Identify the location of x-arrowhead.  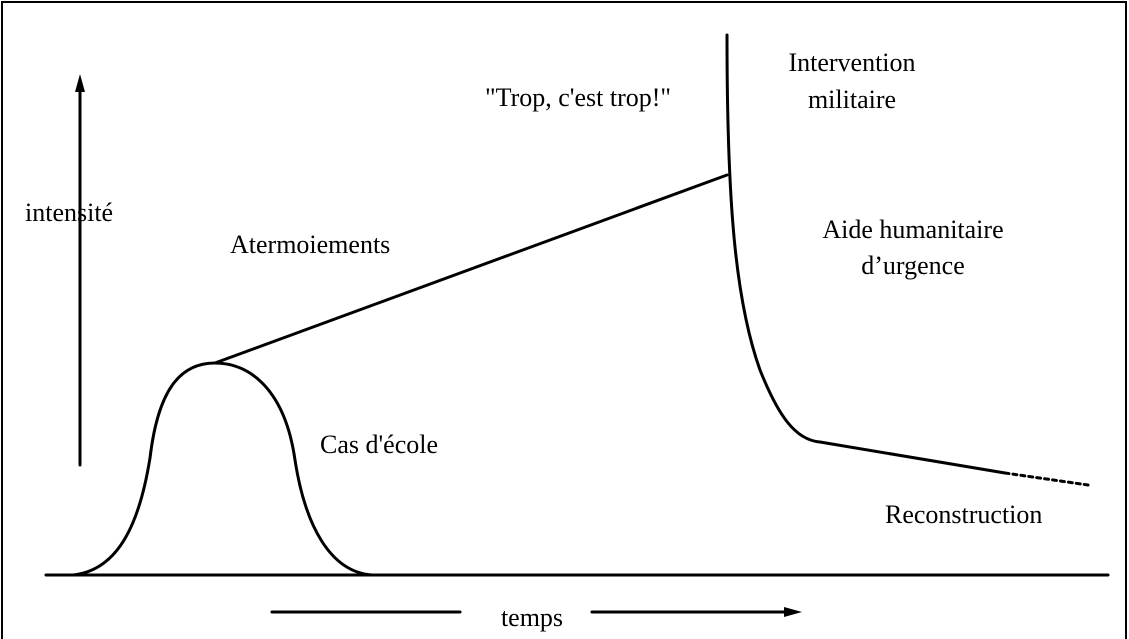
(793, 612).